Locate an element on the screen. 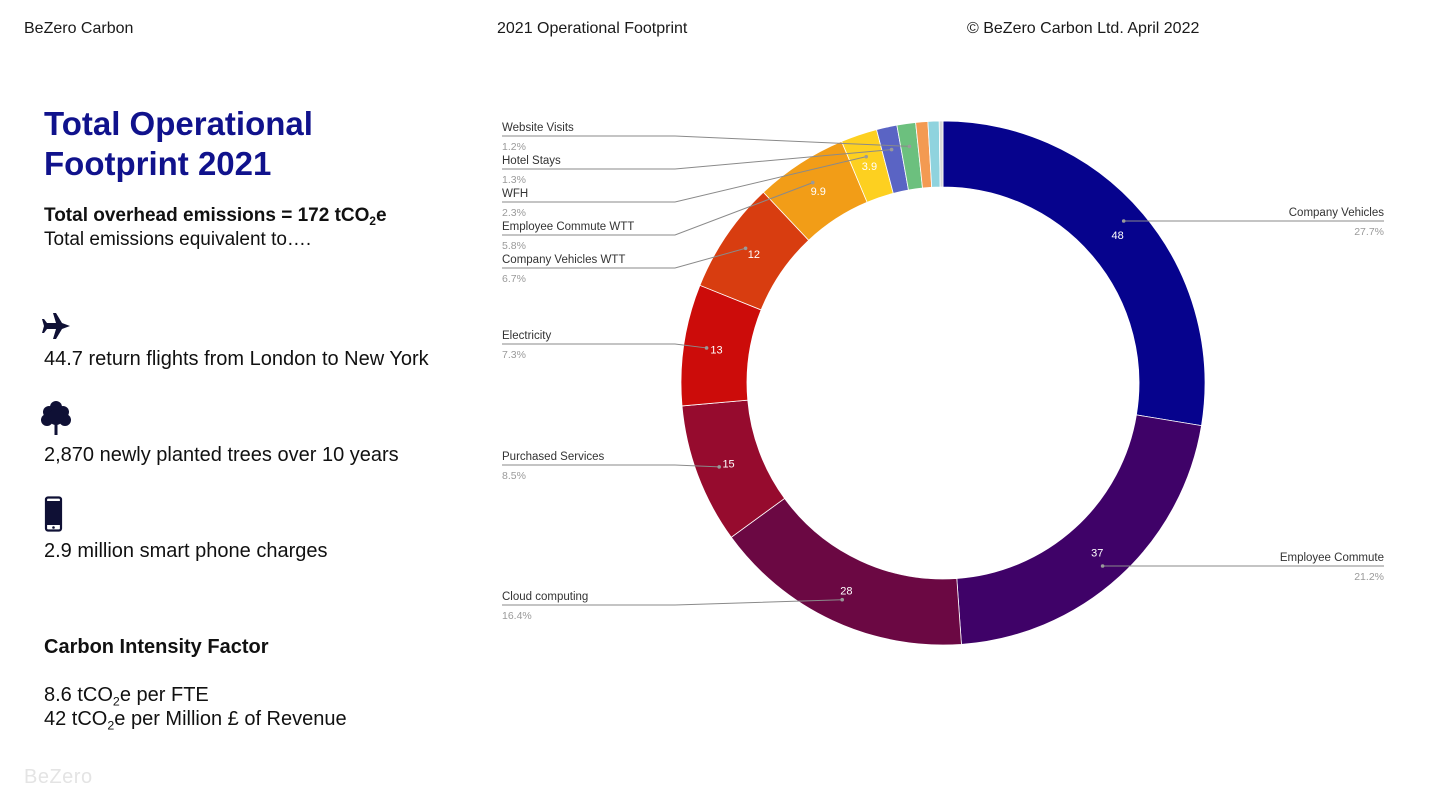 Image resolution: width=1440 pixels, height=810 pixels. slice-category-label: Hotel Stays is located at coordinates (531, 161).